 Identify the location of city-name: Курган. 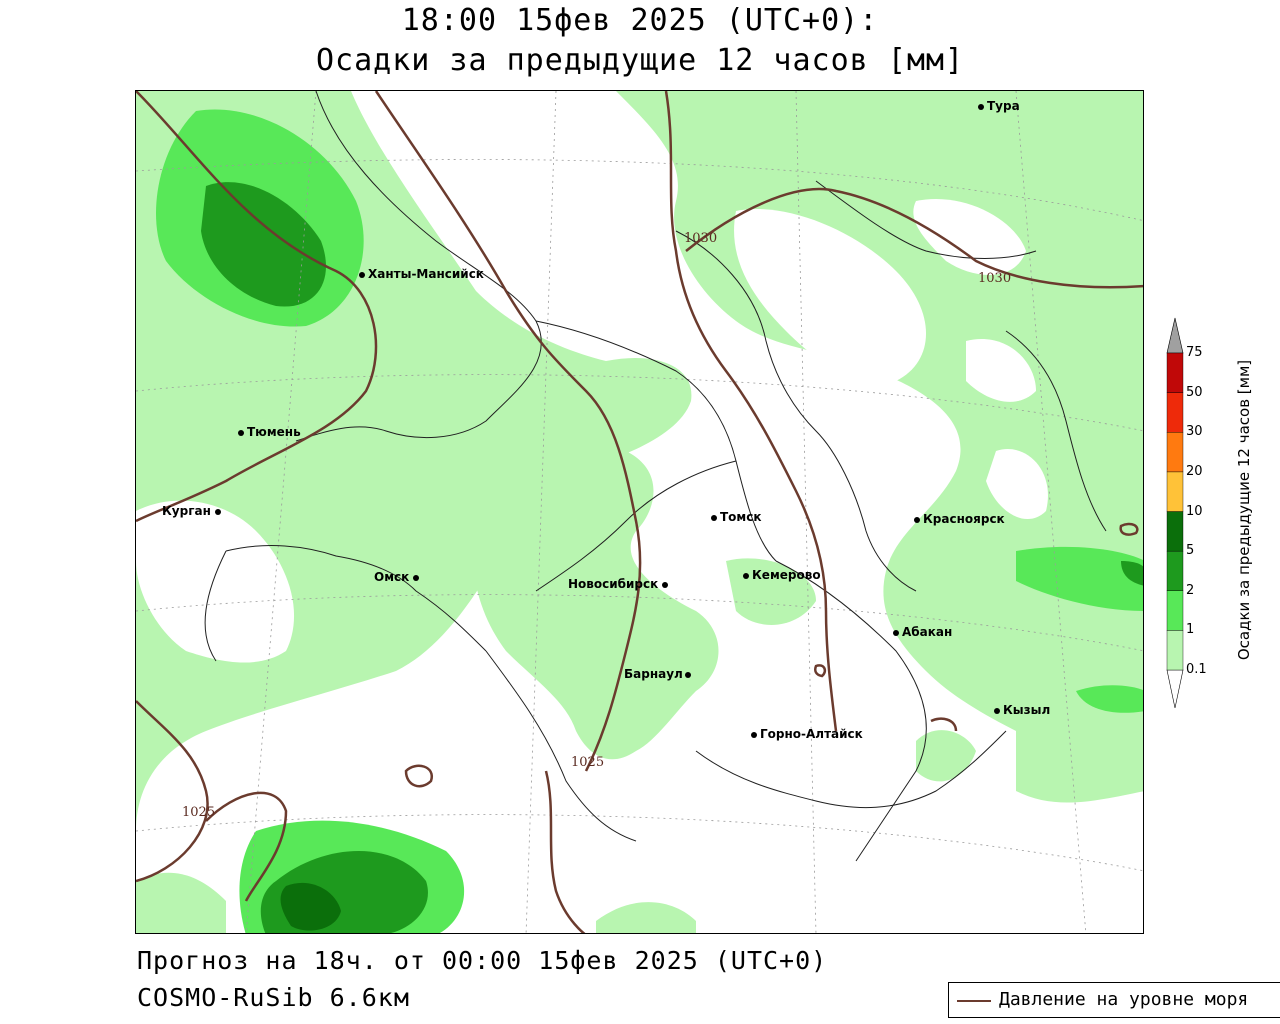
(186, 511).